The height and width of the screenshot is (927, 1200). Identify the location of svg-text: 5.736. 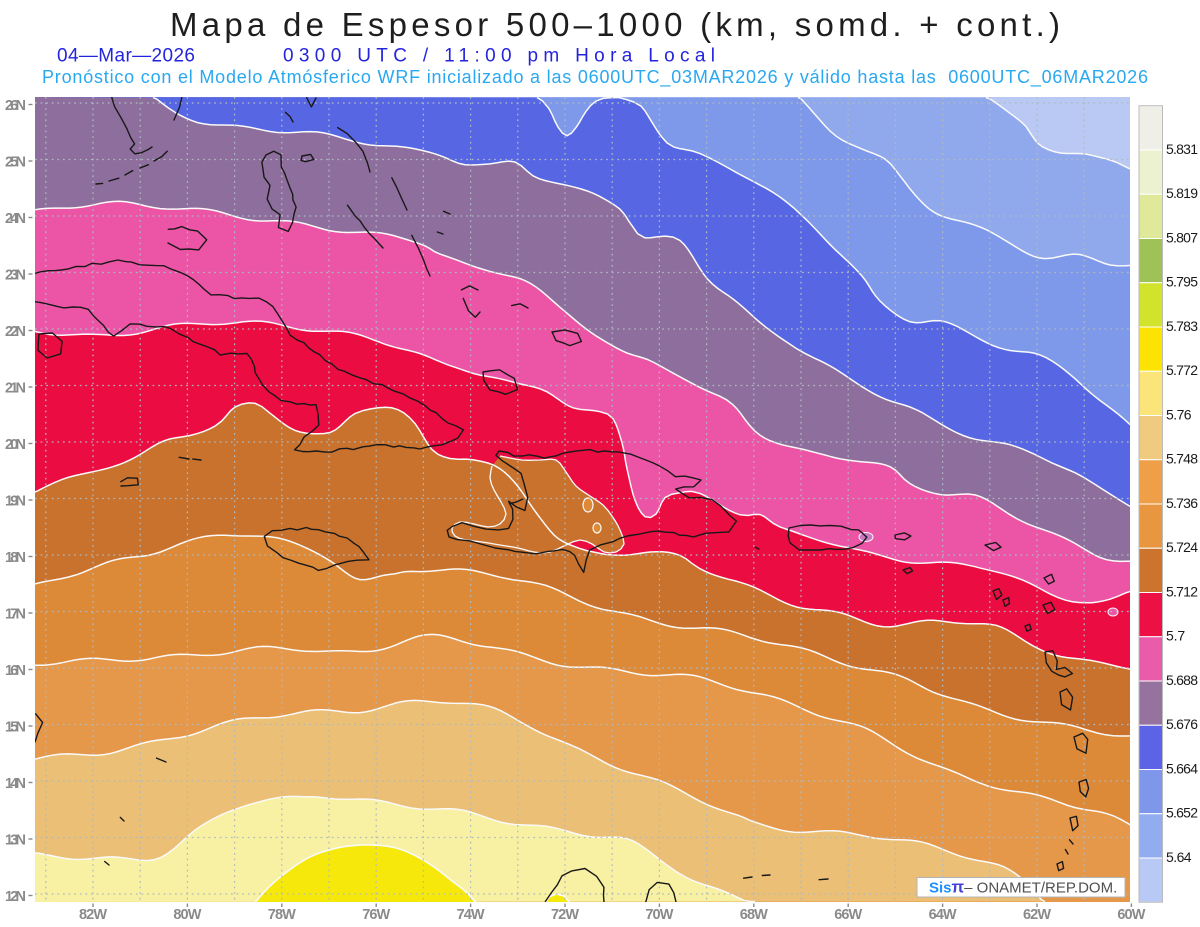
(1182, 503).